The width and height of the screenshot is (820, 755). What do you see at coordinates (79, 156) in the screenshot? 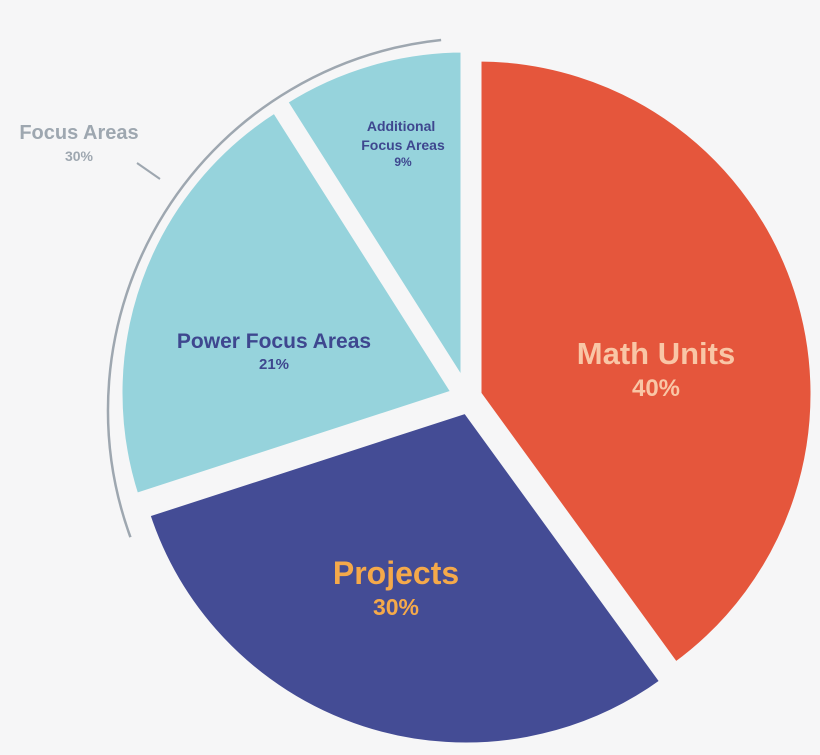
I see `group-value-focus-areas: 30%` at bounding box center [79, 156].